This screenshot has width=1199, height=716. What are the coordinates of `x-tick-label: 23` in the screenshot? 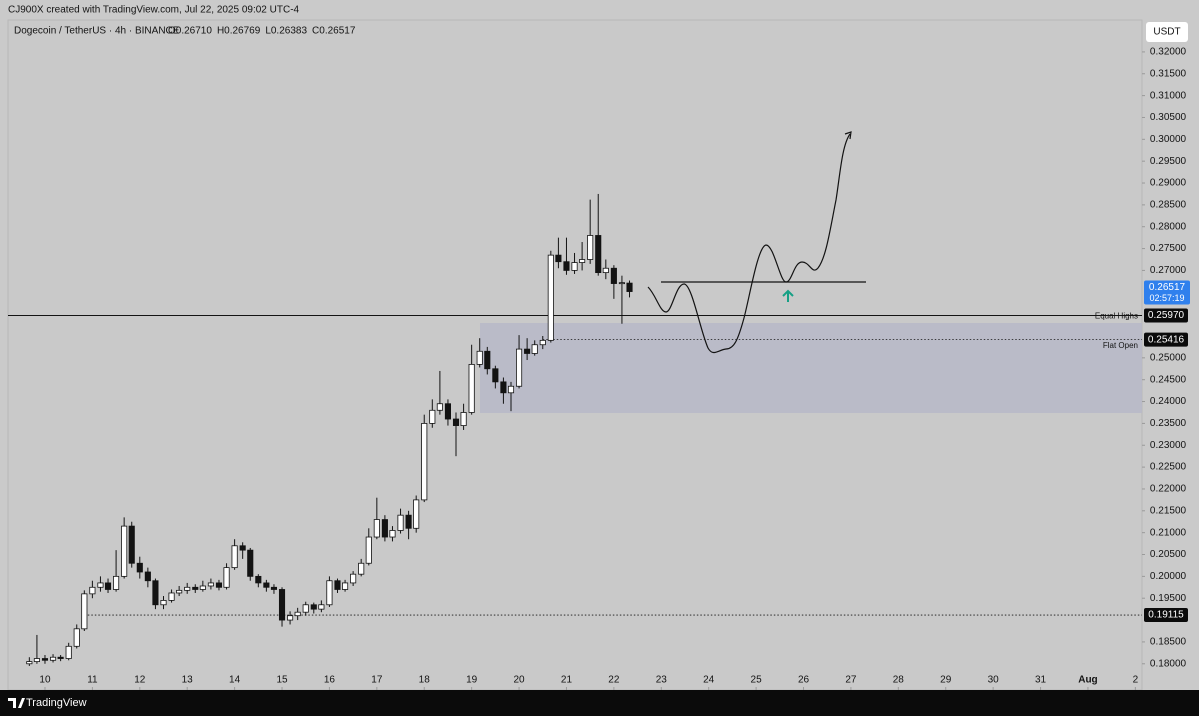 It's located at (662, 680).